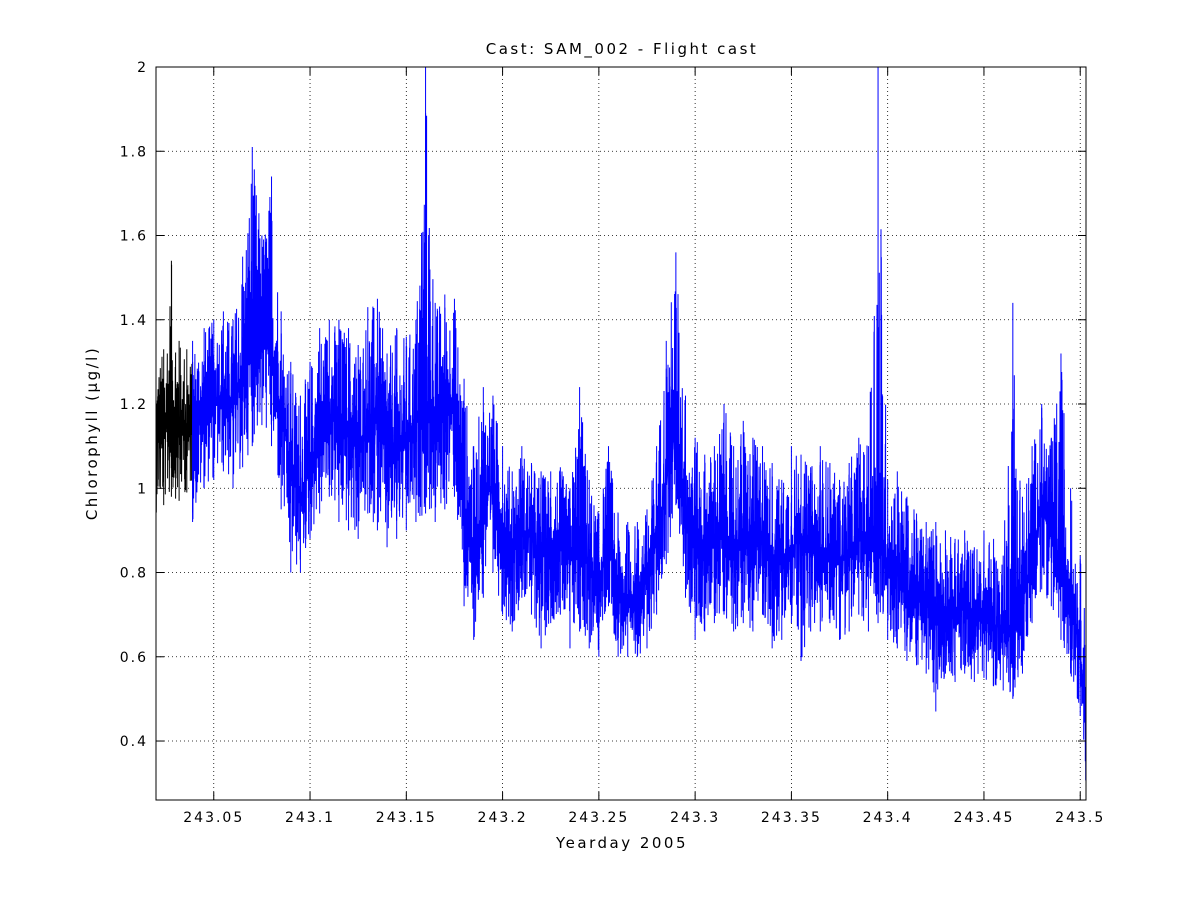 The image size is (1200, 900). What do you see at coordinates (134, 742) in the screenshot?
I see `y-tick-label: 0.4` at bounding box center [134, 742].